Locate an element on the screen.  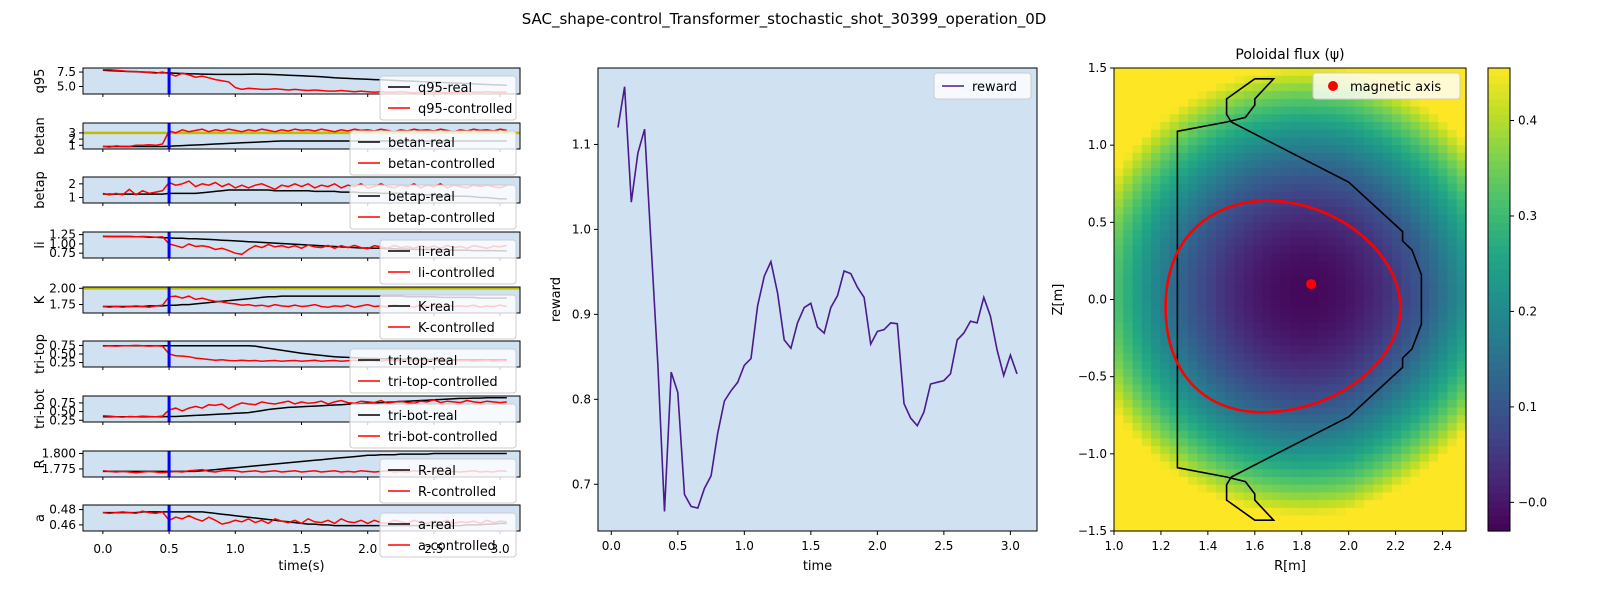
xtick-label: 3.0 is located at coordinates (500, 549).